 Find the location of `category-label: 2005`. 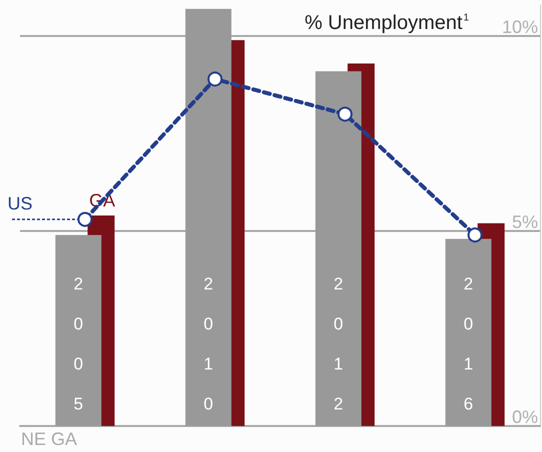

category-label: 2005 is located at coordinates (79, 344).